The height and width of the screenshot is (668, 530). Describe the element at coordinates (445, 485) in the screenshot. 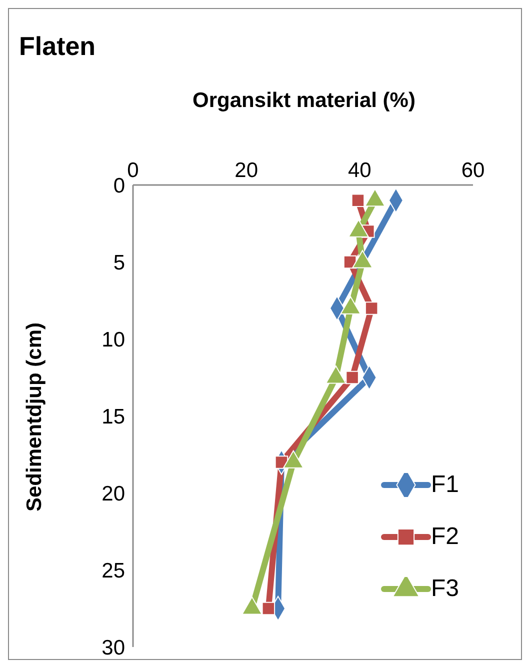

I see `legend-label: F1` at that location.